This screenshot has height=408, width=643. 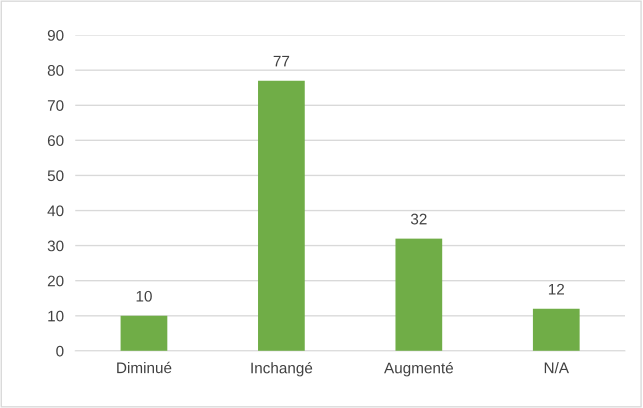 What do you see at coordinates (56, 281) in the screenshot?
I see `y-tick-label: 20` at bounding box center [56, 281].